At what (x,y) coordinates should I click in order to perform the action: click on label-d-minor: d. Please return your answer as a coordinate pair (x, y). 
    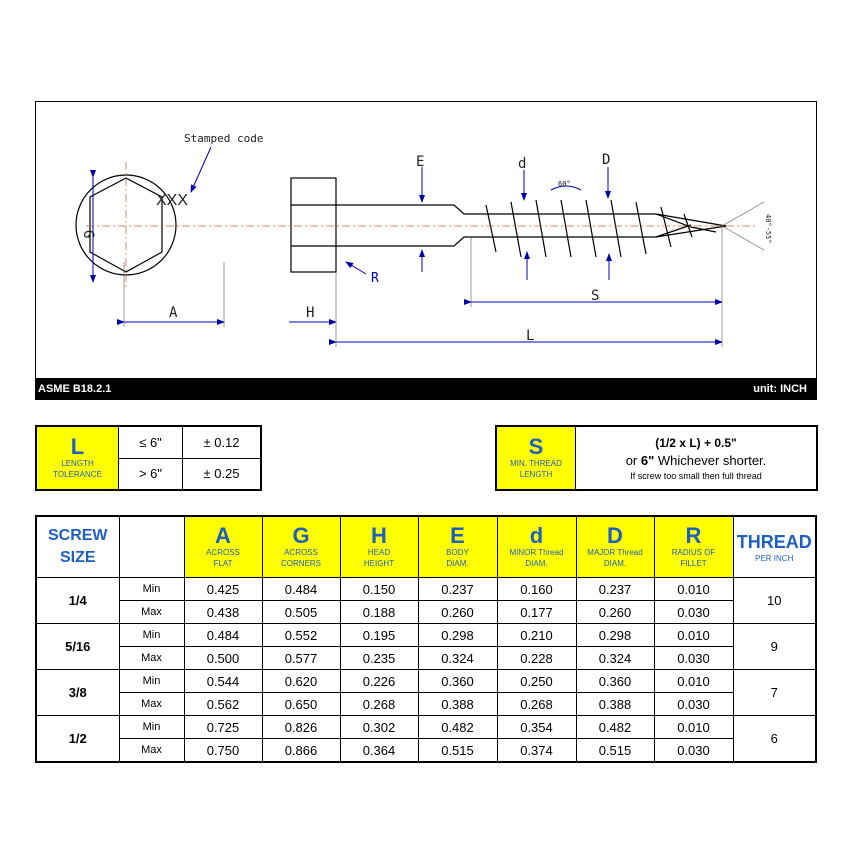
    Looking at the image, I should click on (522, 164).